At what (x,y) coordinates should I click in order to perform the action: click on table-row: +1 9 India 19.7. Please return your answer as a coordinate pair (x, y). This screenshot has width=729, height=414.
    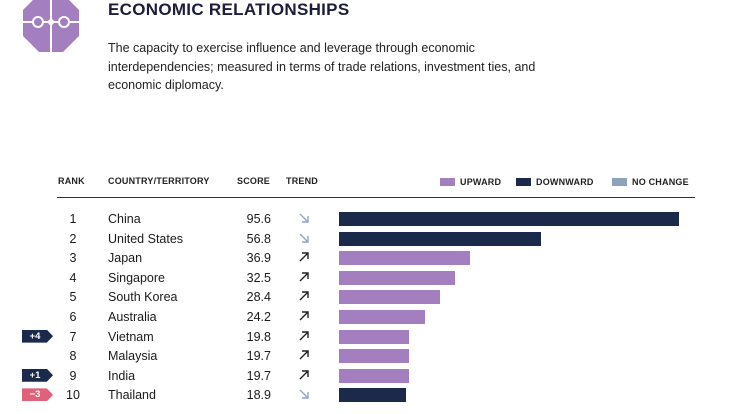
    Looking at the image, I should click on (364, 376).